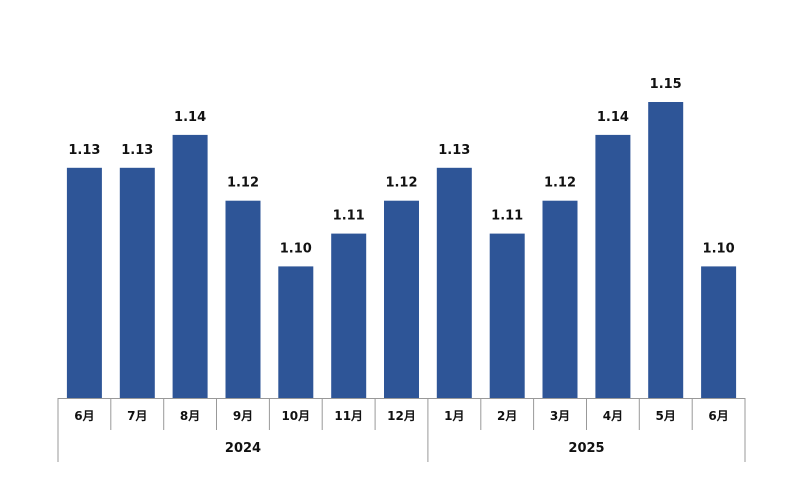 The height and width of the screenshot is (494, 800). I want to click on x-tick-label-2: 8月, so click(190, 416).